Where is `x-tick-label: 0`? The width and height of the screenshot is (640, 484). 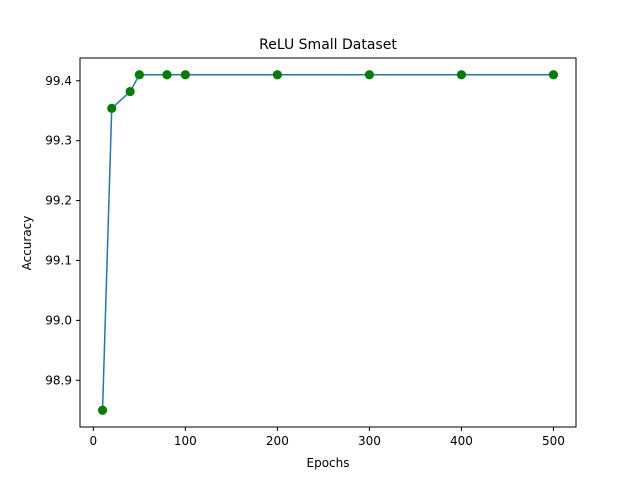
x-tick-label: 0 is located at coordinates (94, 441).